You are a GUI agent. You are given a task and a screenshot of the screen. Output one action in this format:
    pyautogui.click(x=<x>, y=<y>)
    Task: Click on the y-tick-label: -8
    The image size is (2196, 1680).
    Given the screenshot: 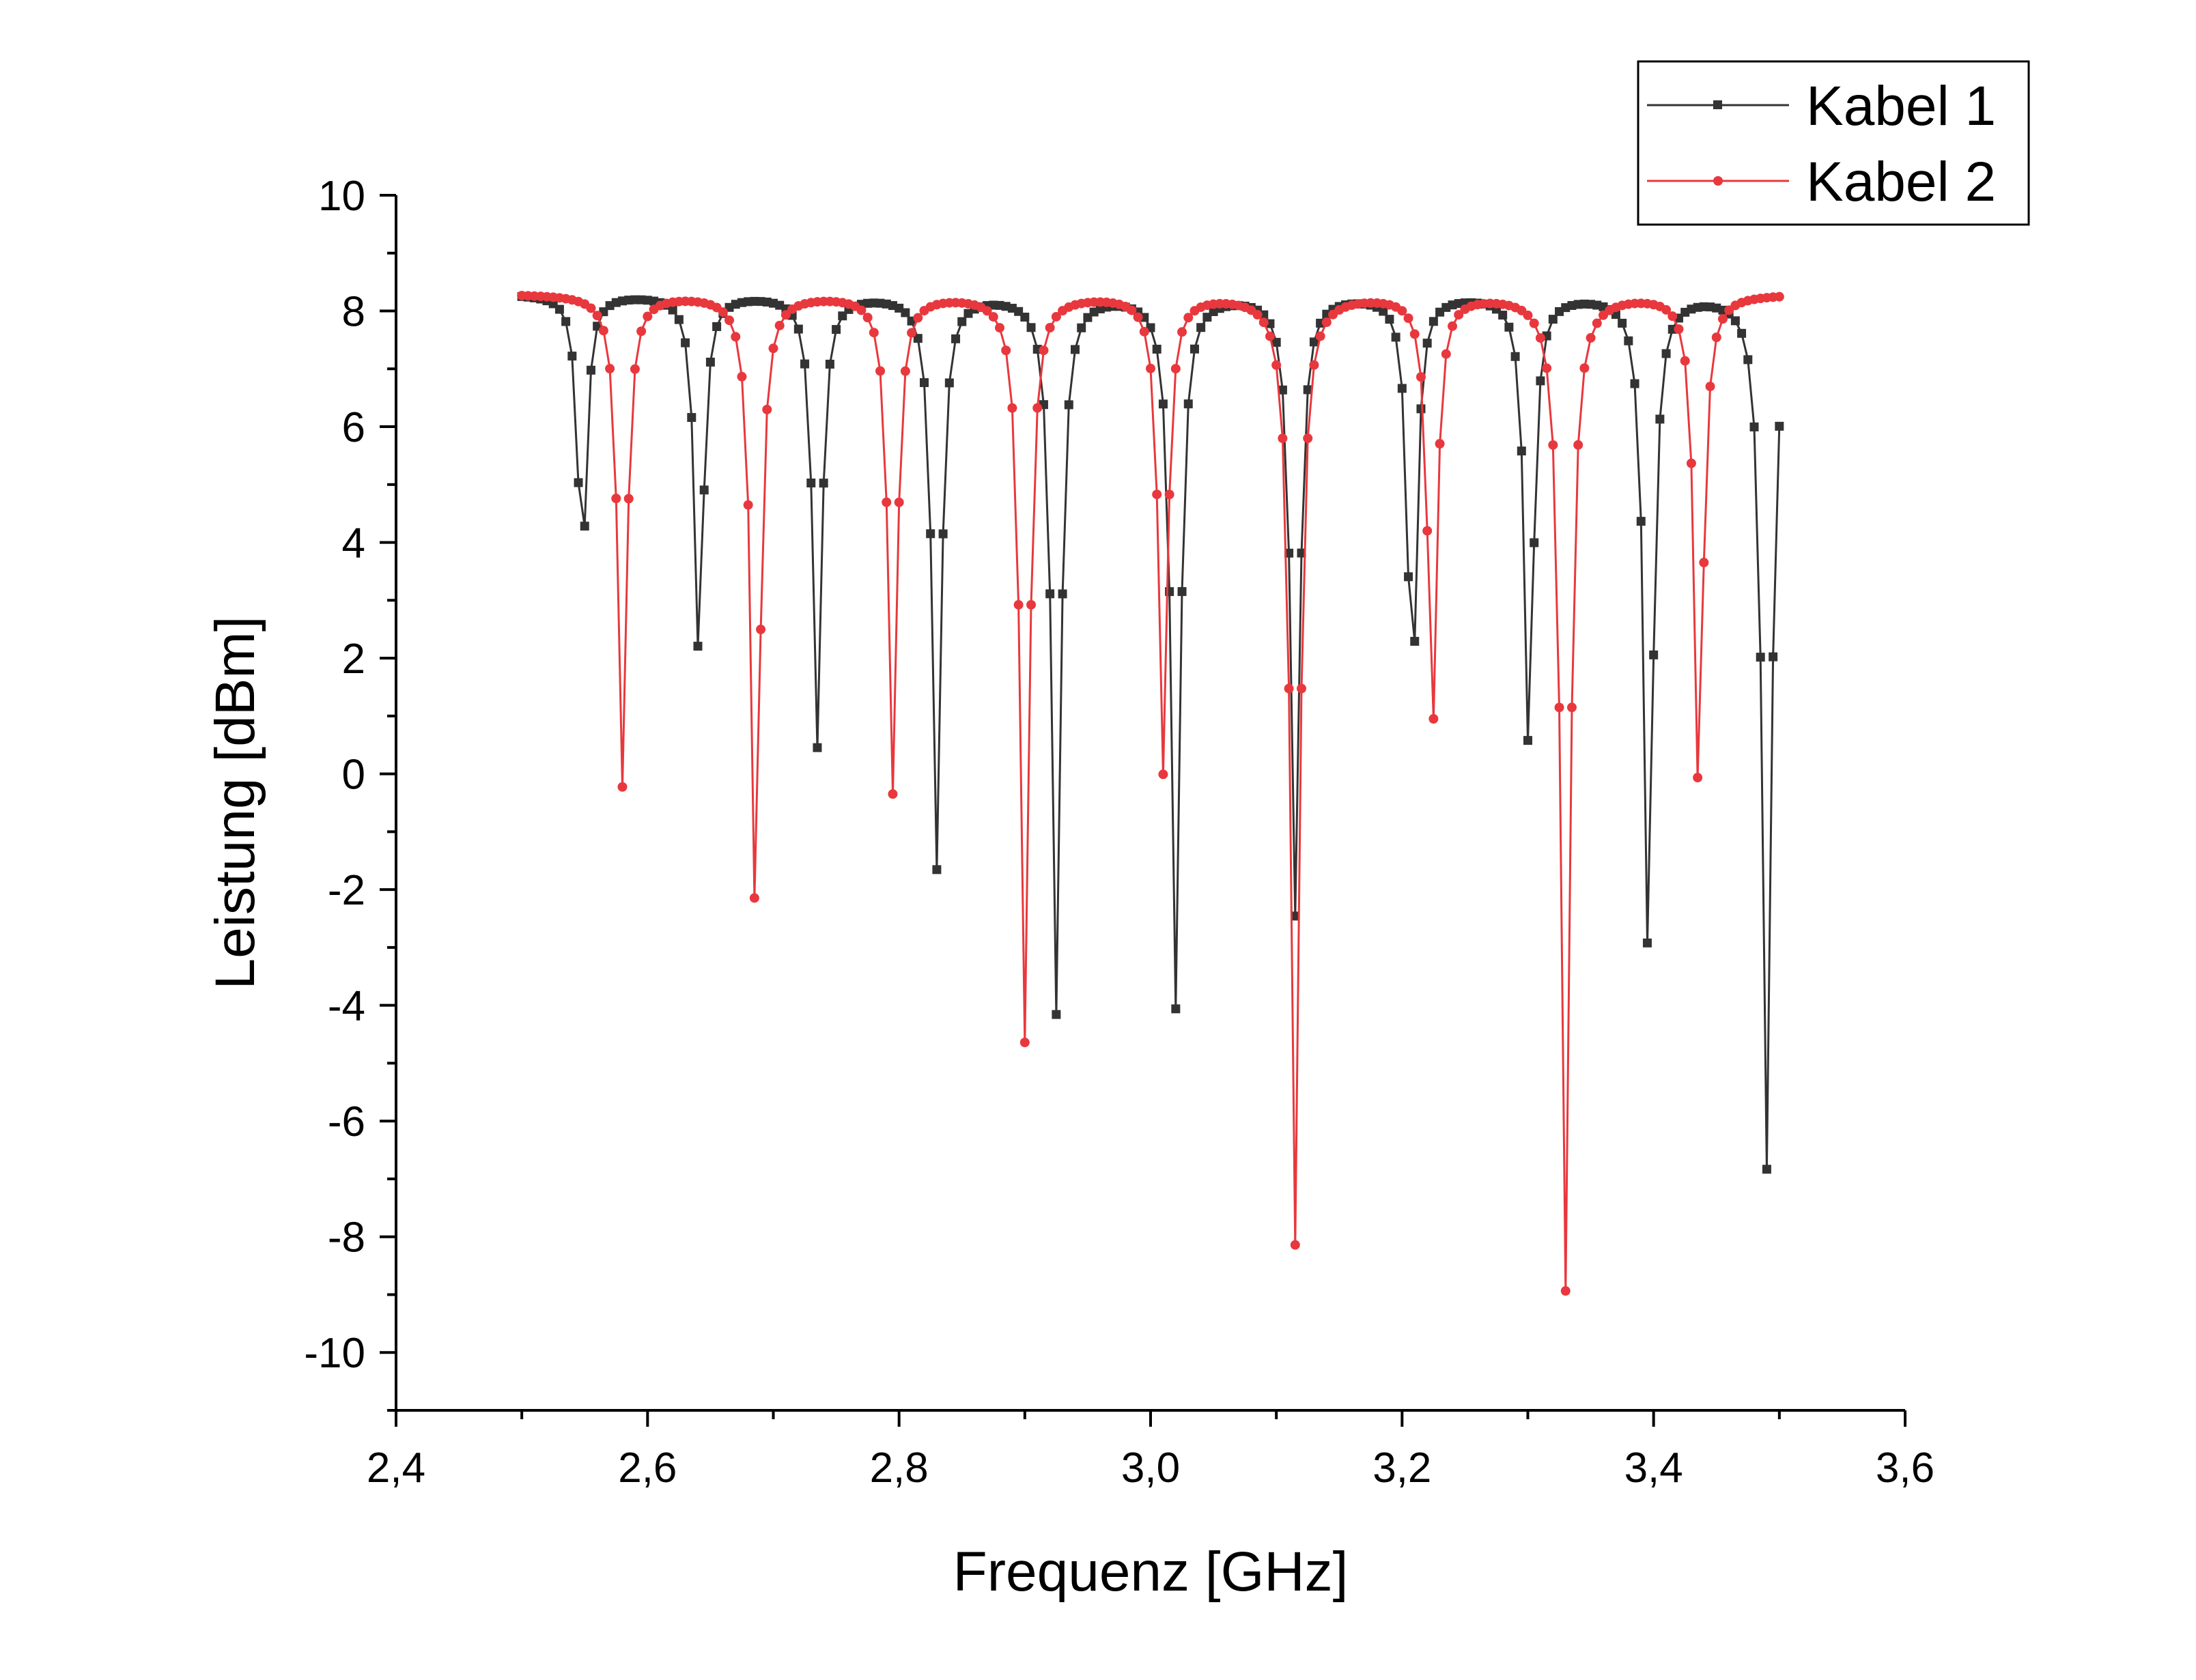 What is the action you would take?
    pyautogui.click(x=347, y=1238)
    